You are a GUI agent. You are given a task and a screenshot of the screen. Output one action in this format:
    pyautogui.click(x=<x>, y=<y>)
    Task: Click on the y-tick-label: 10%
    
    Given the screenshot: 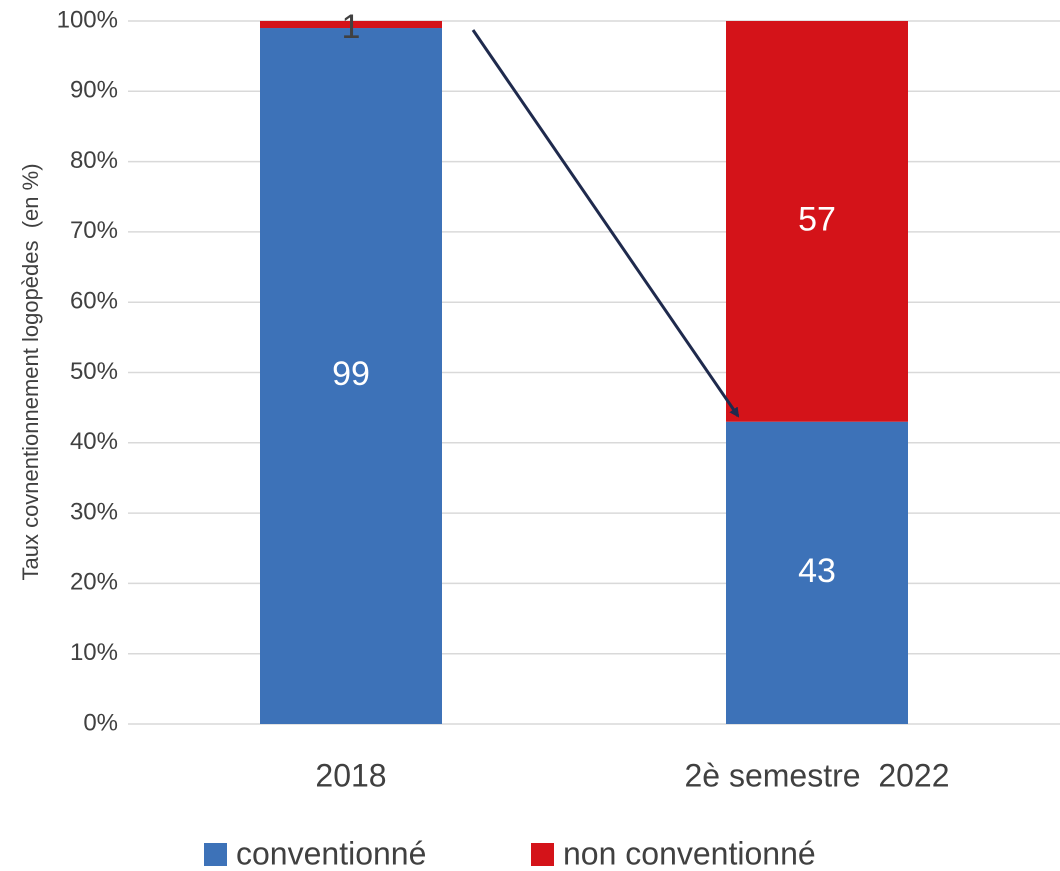 What is the action you would take?
    pyautogui.click(x=94, y=652)
    